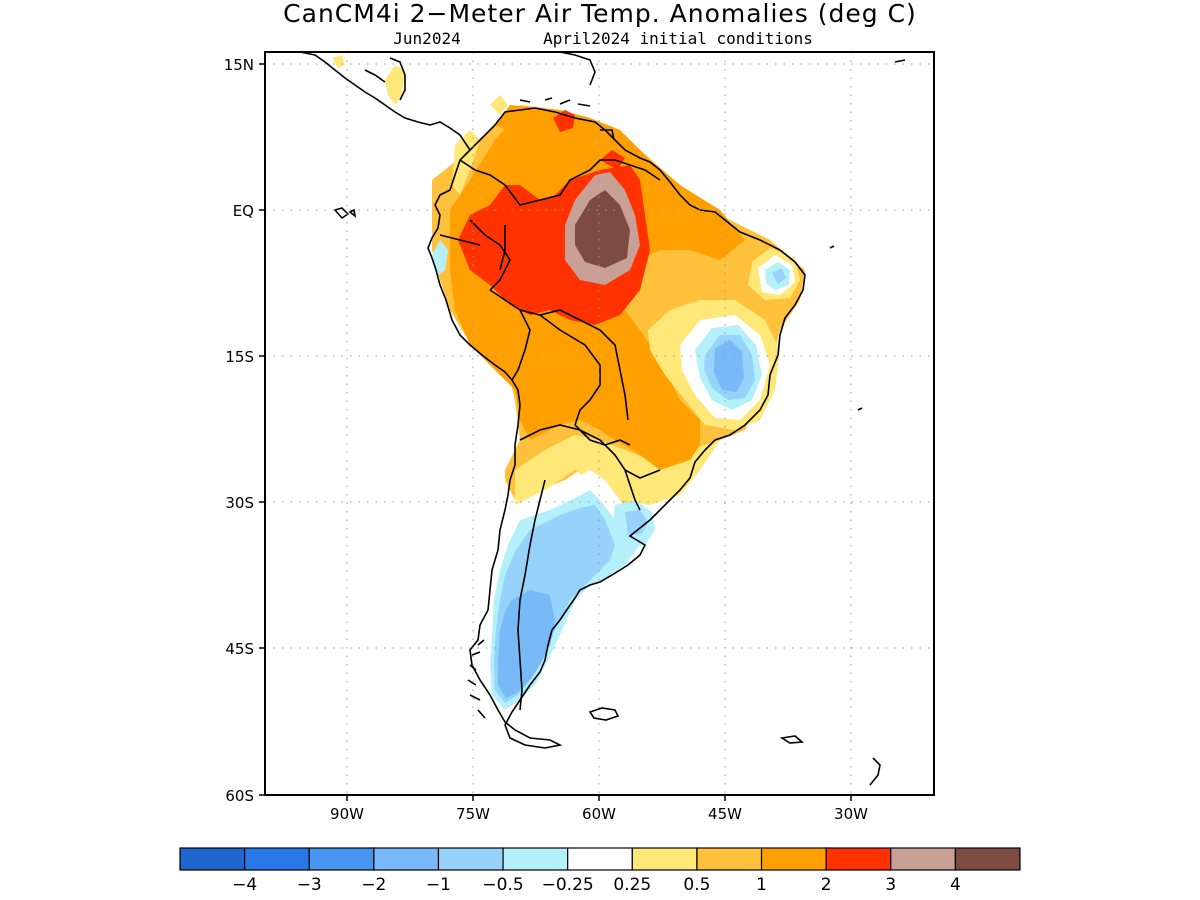 The height and width of the screenshot is (900, 1200). What do you see at coordinates (309, 885) in the screenshot?
I see `colorbar-tick-label: −3` at bounding box center [309, 885].